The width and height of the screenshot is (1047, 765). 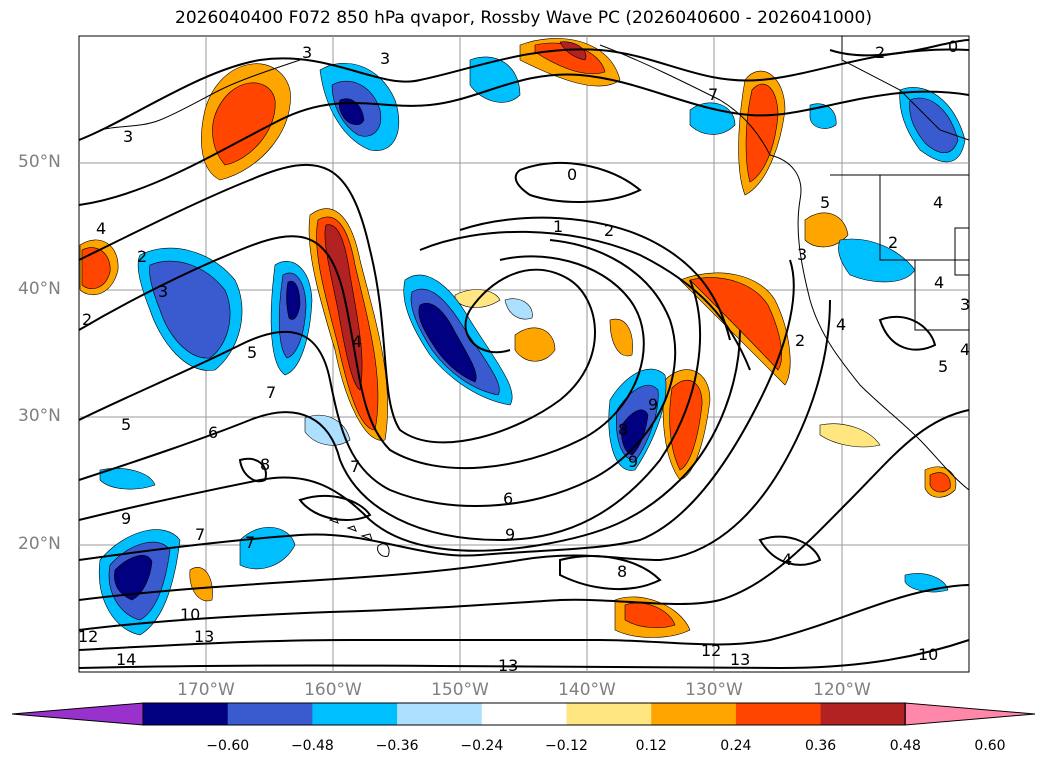 I want to click on lat-label: 30°N, so click(x=39, y=416).